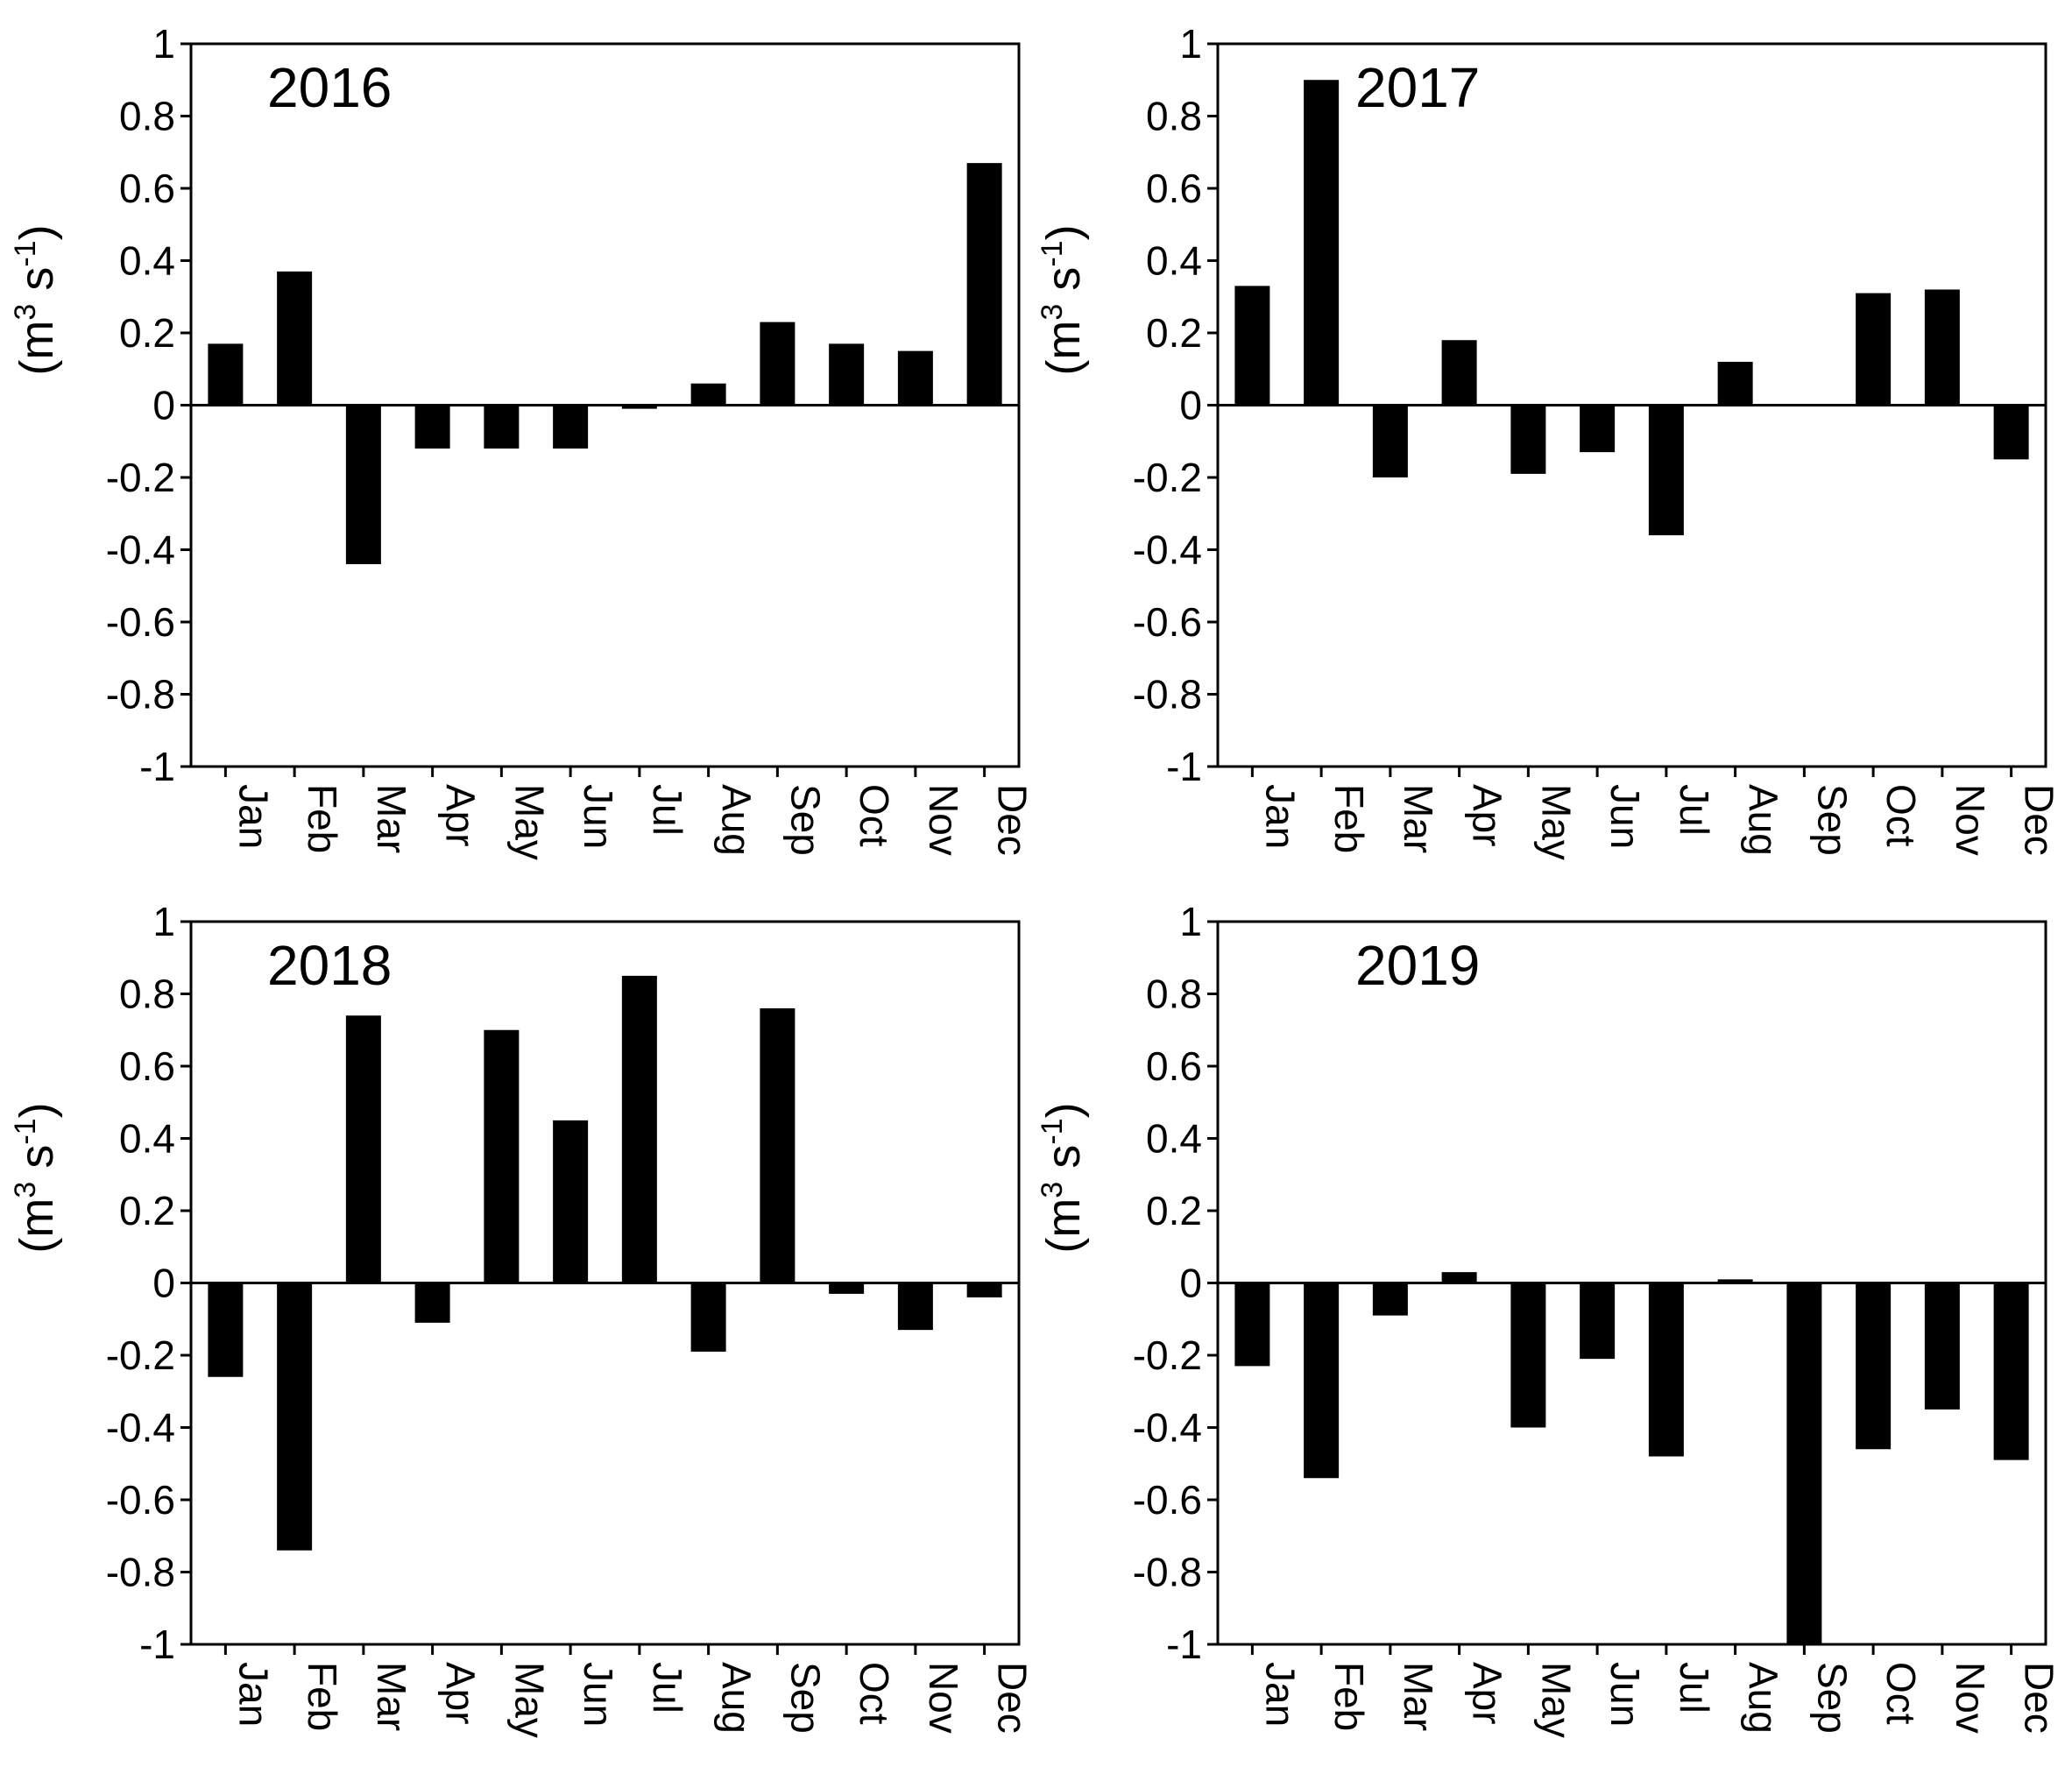  Describe the element at coordinates (1184, 766) in the screenshot. I see `y-tick-label: -1` at that location.